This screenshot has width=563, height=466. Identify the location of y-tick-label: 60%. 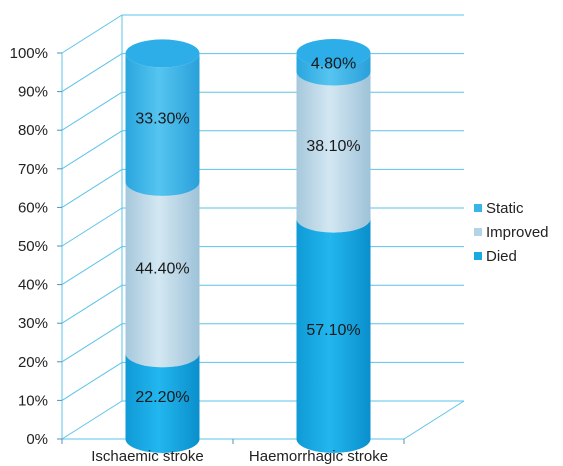
(33, 207).